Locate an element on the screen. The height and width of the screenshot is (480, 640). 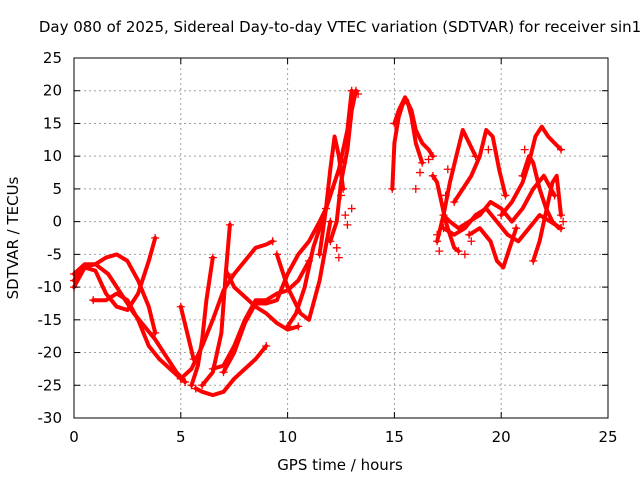
y-tick-label: 20 is located at coordinates (52, 91).